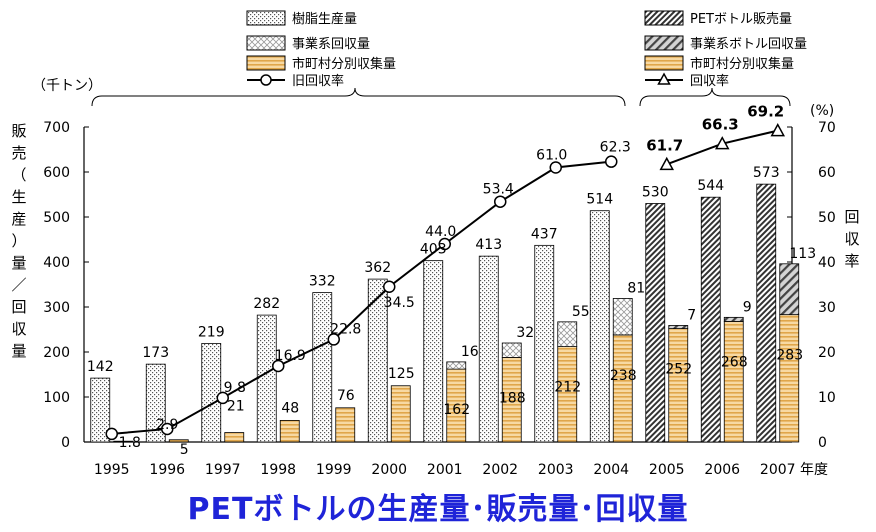  I want to click on y2-tick-label: 0, so click(822, 443).